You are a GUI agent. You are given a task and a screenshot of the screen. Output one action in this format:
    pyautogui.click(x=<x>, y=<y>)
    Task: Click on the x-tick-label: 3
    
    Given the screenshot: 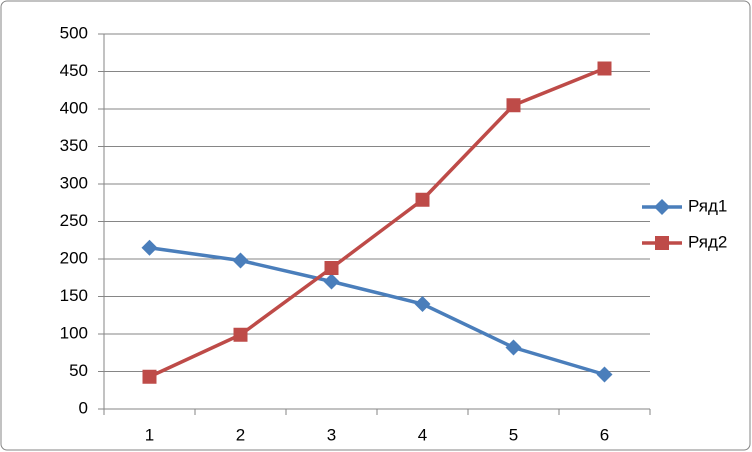 What is the action you would take?
    pyautogui.click(x=331, y=434)
    